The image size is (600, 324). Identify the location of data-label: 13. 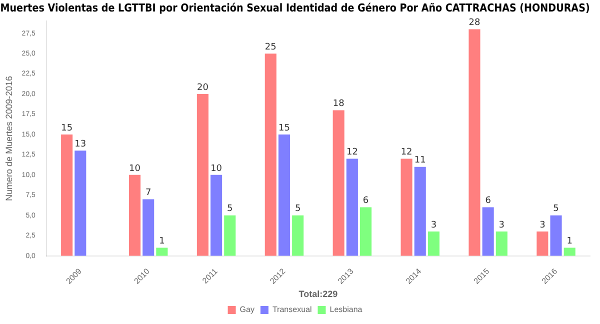
(80, 144).